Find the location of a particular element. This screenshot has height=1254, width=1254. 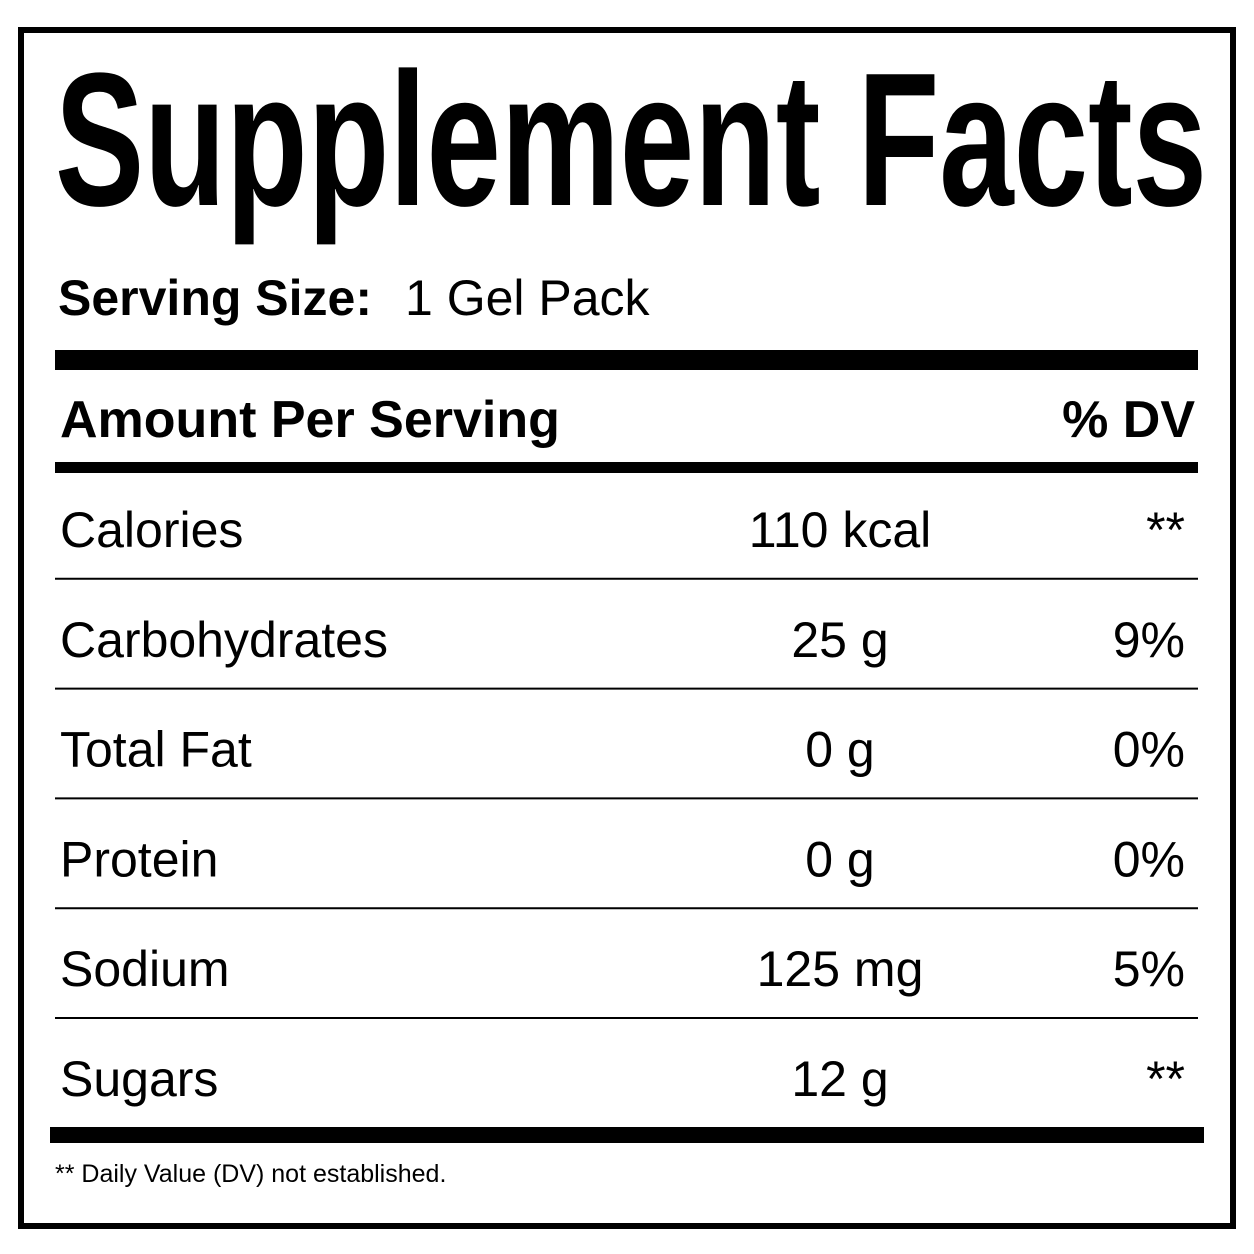

nutrient-name: Total Fat is located at coordinates (156, 750).